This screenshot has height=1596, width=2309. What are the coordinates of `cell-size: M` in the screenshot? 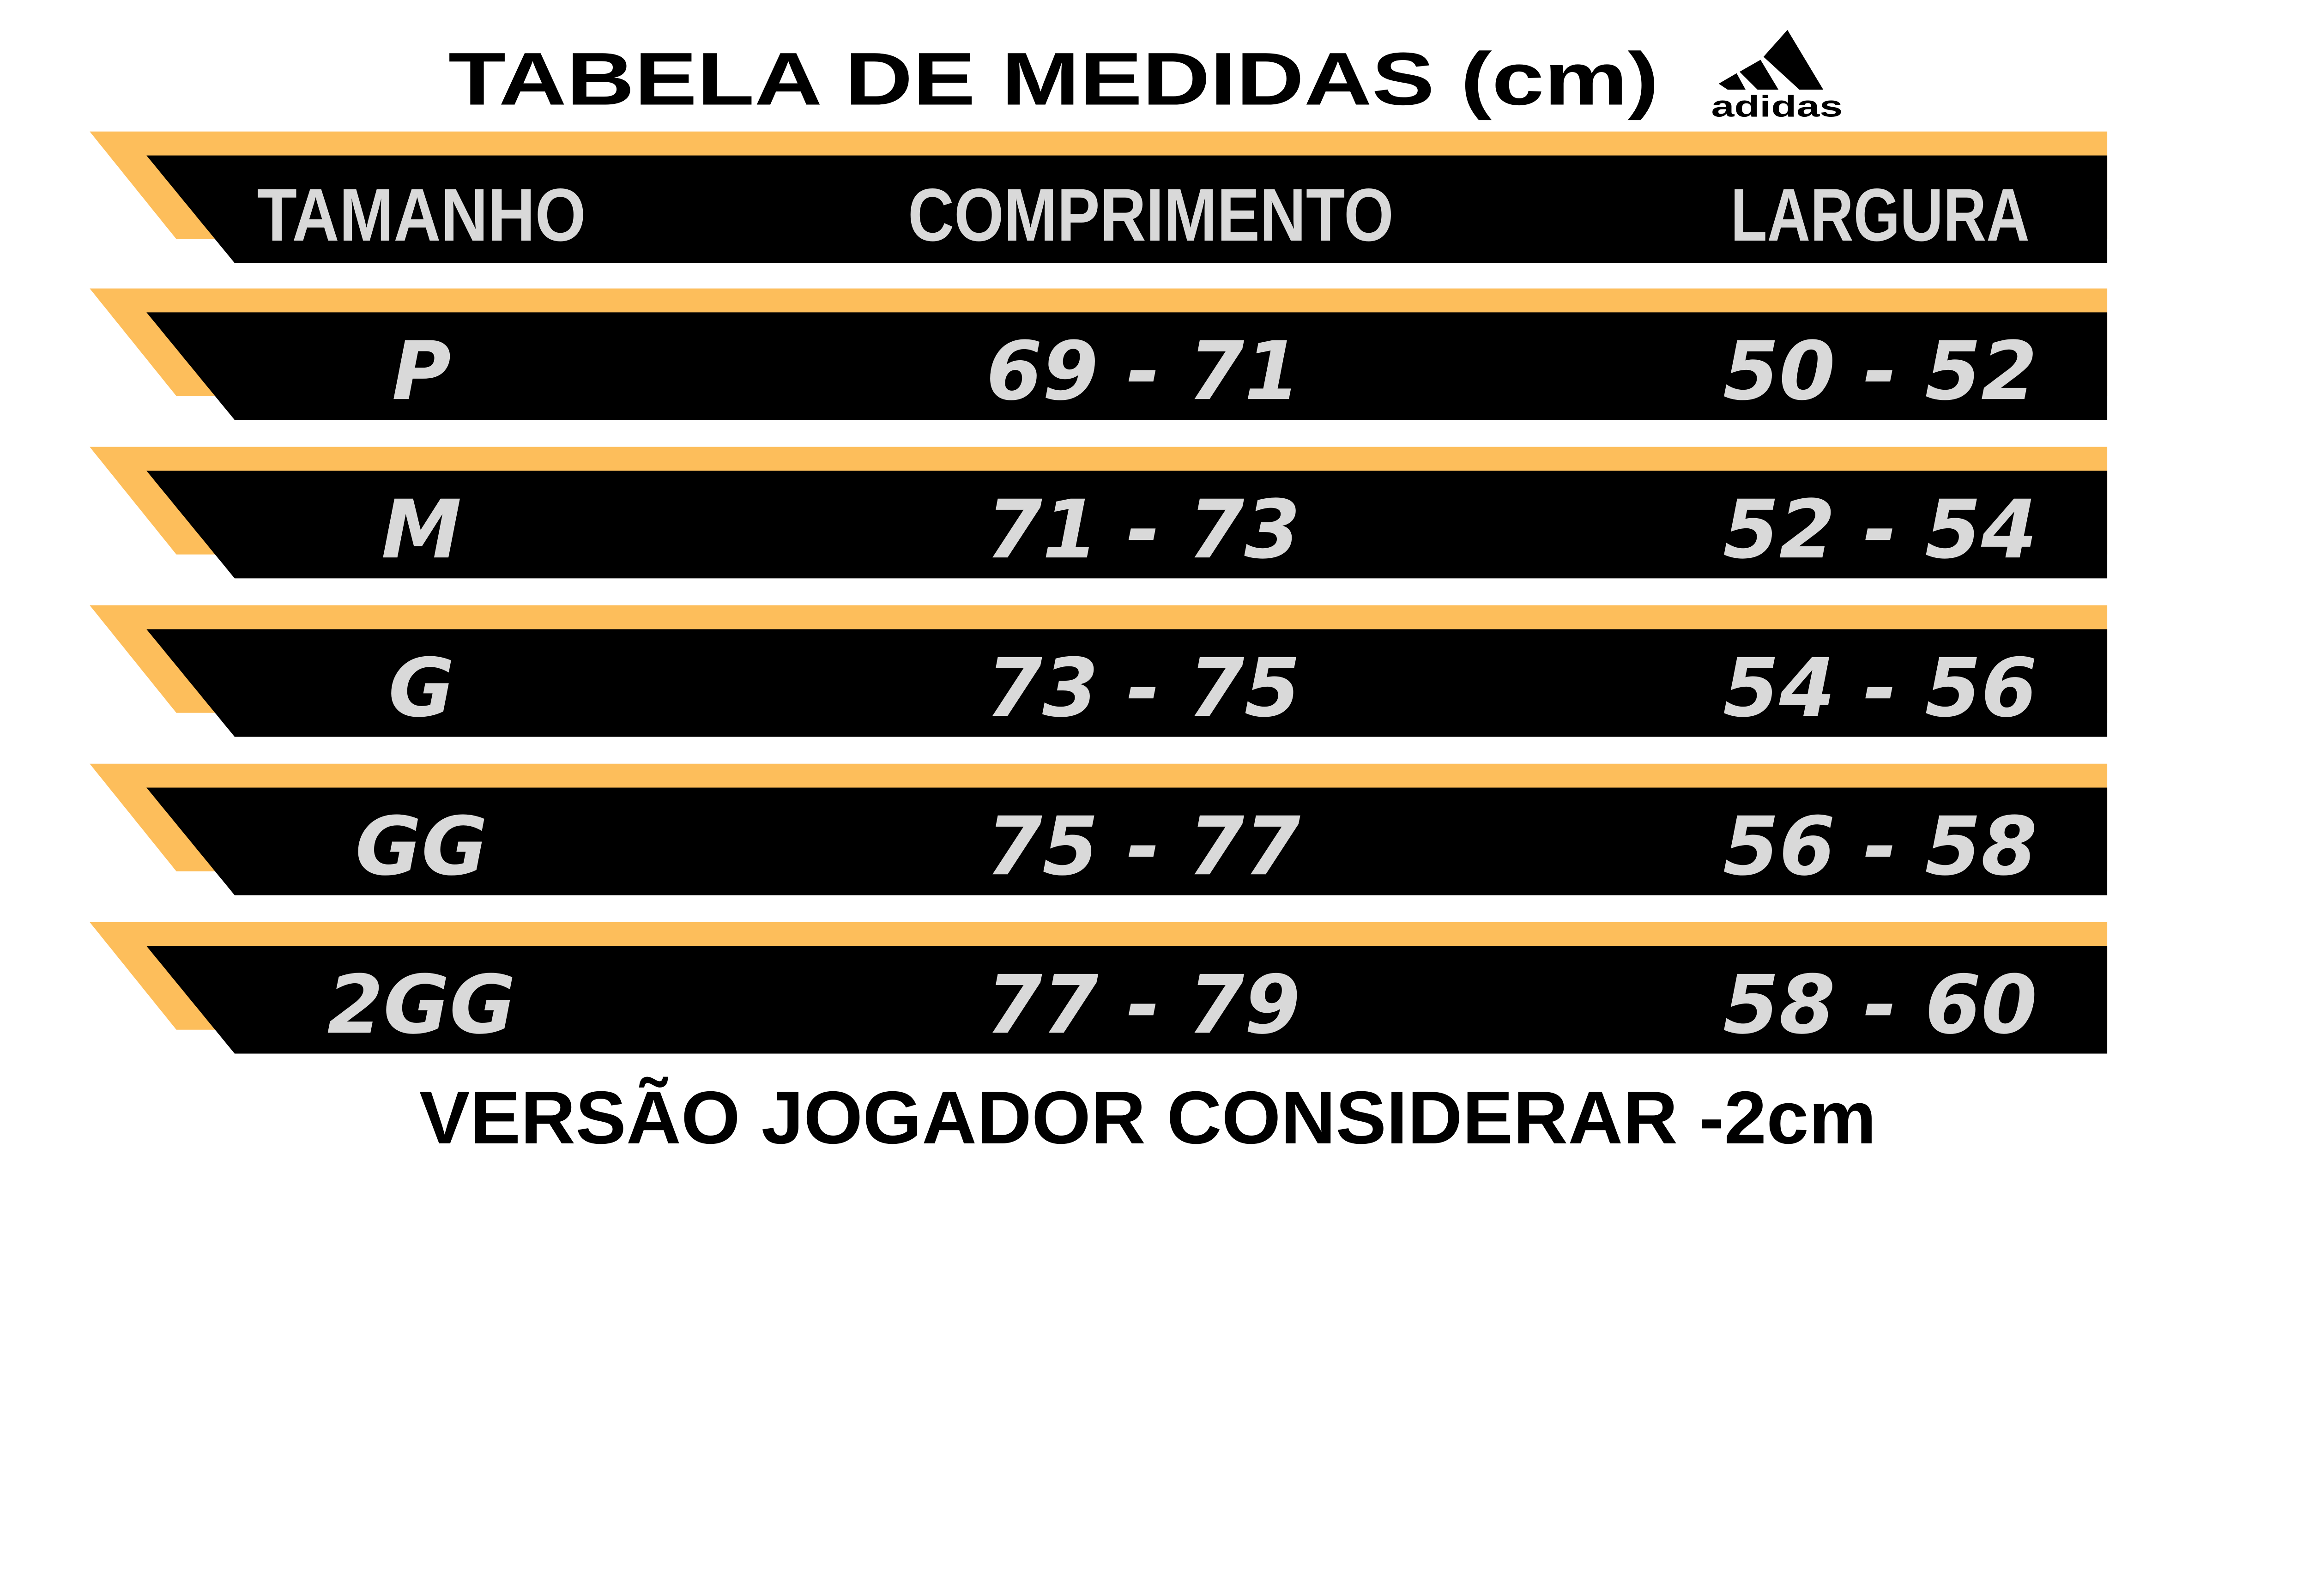 It's located at (421, 530).